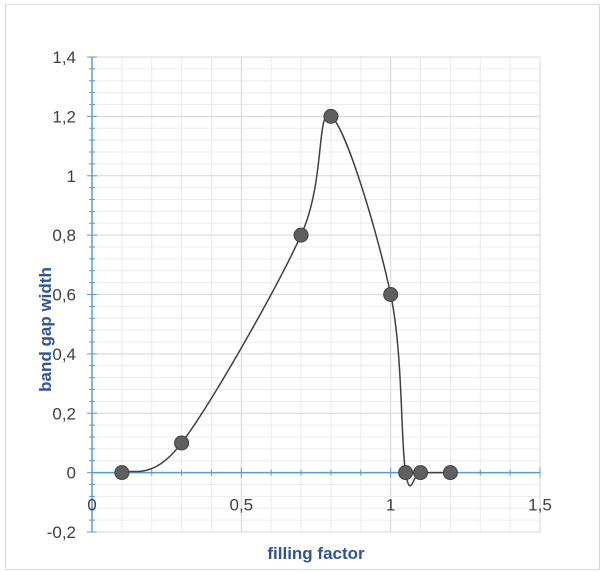  Describe the element at coordinates (64, 295) in the screenshot. I see `y-tick-label: 0,6` at that location.